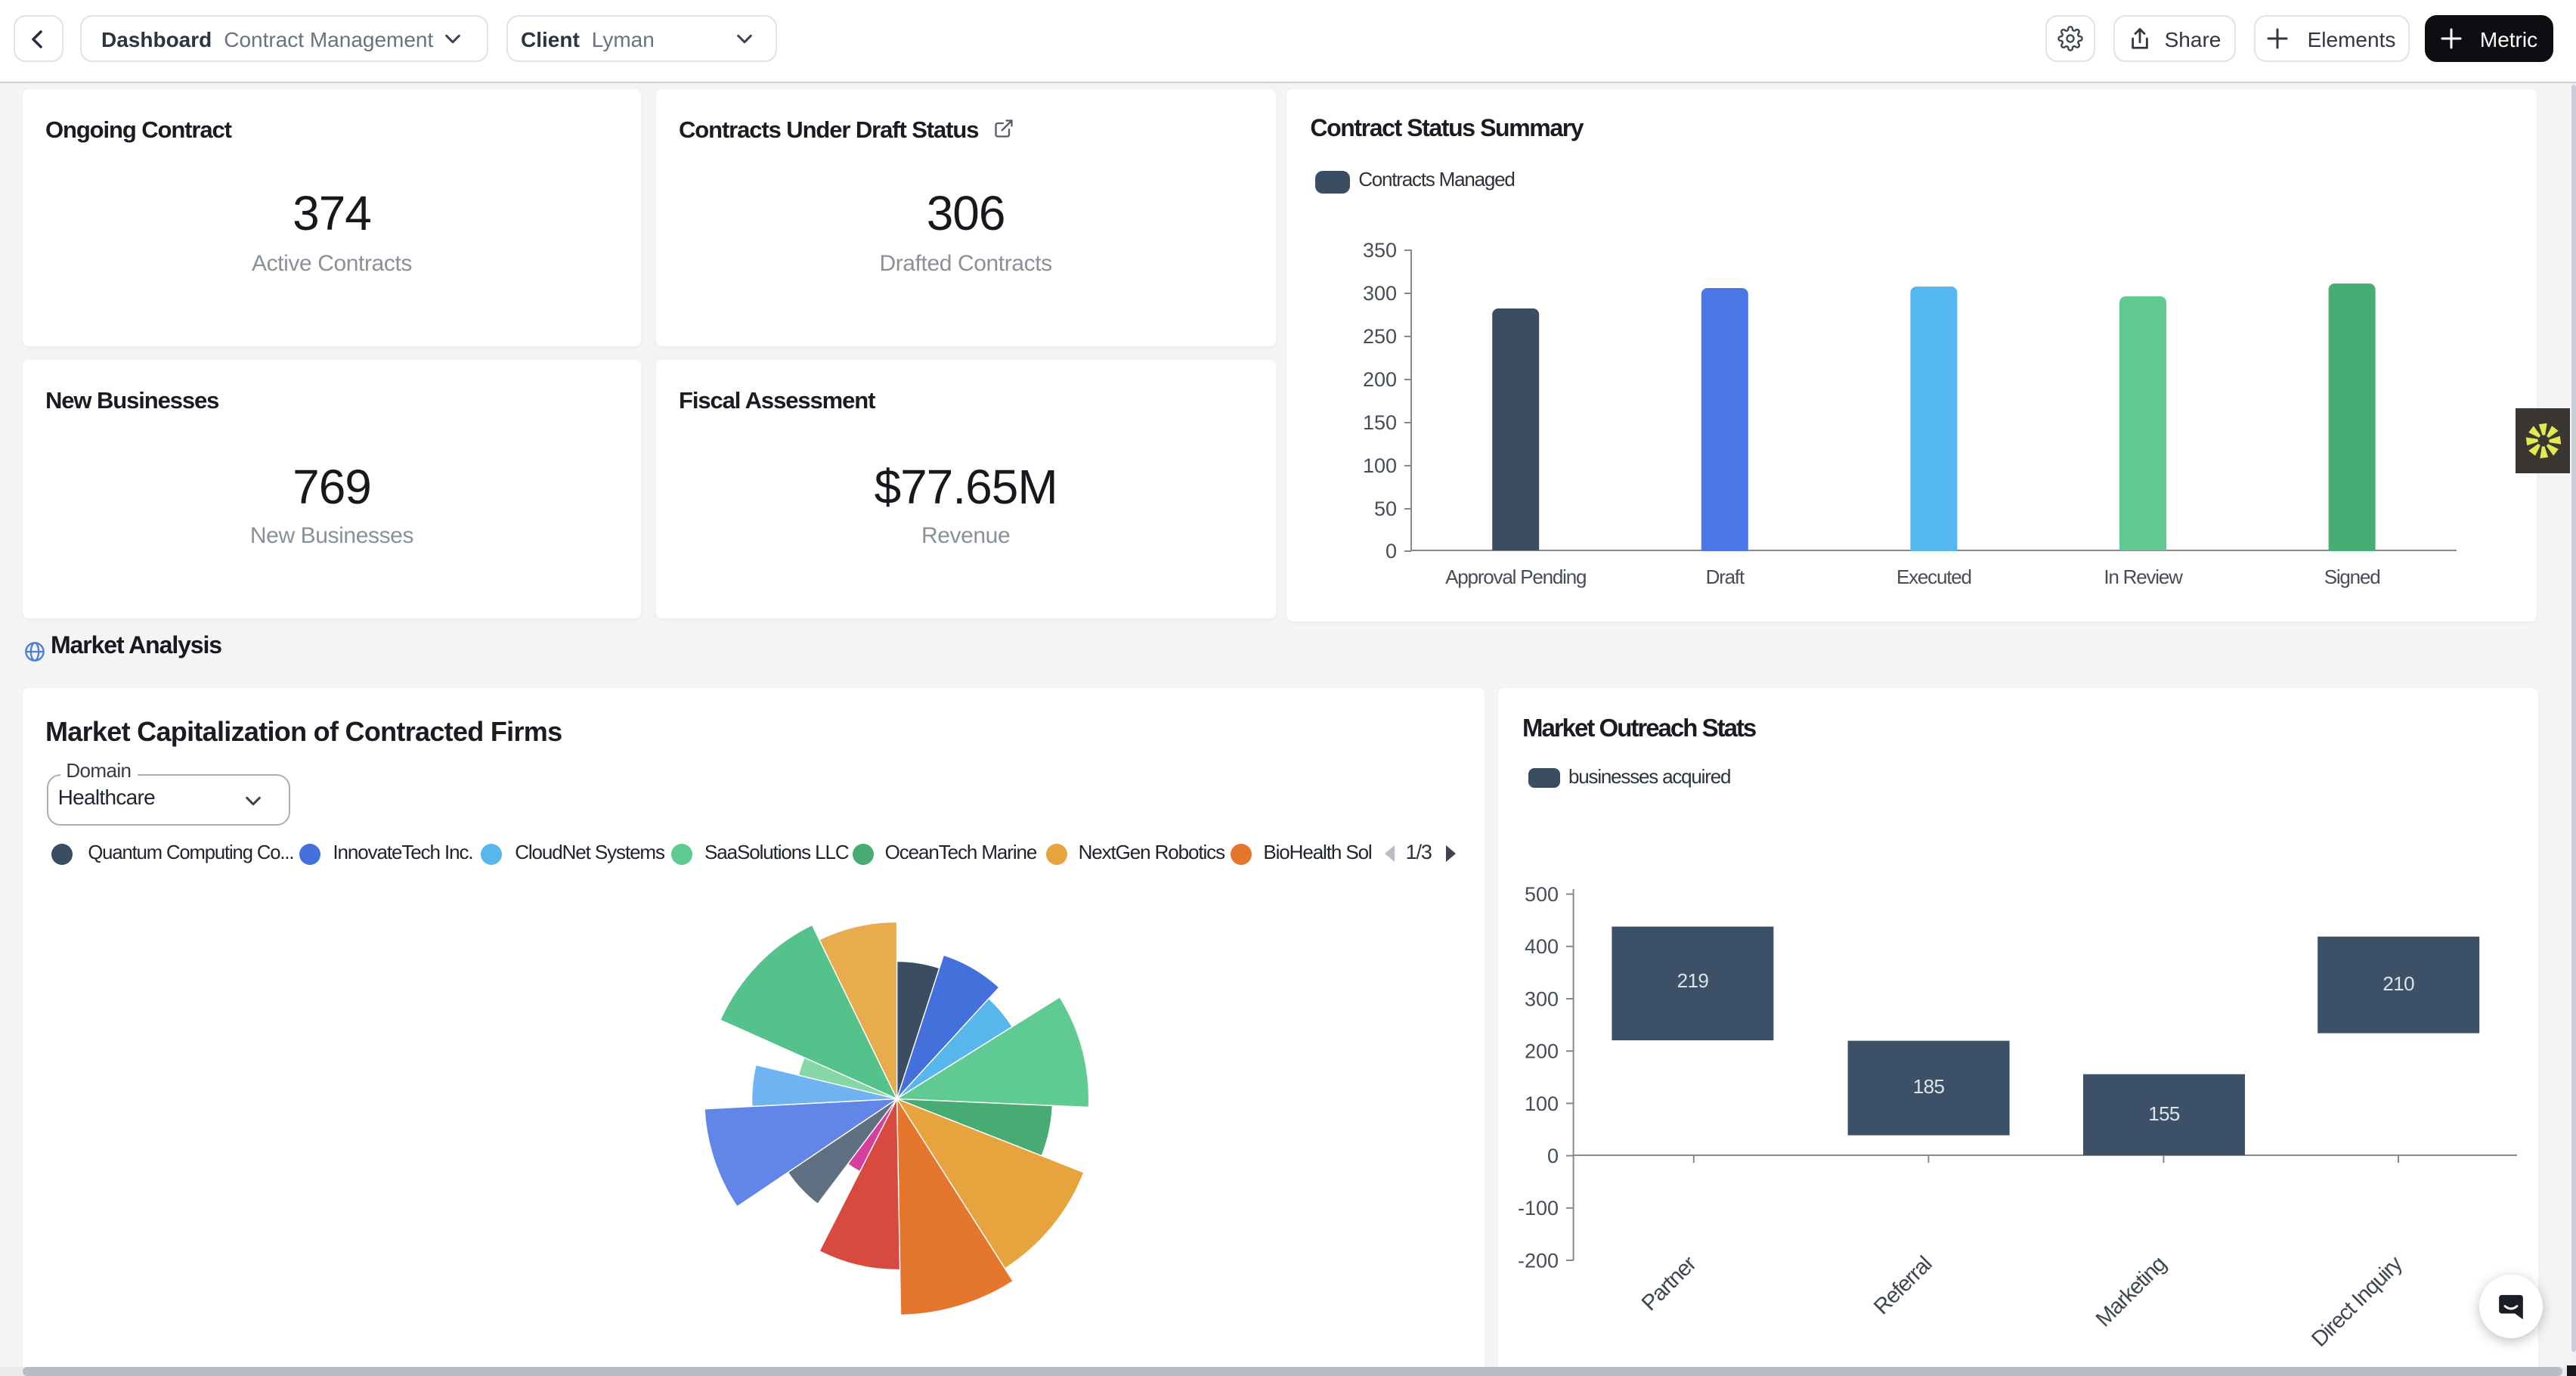 Image resolution: width=2576 pixels, height=1376 pixels. Describe the element at coordinates (1379, 250) in the screenshot. I see `svg-text: 350` at that location.